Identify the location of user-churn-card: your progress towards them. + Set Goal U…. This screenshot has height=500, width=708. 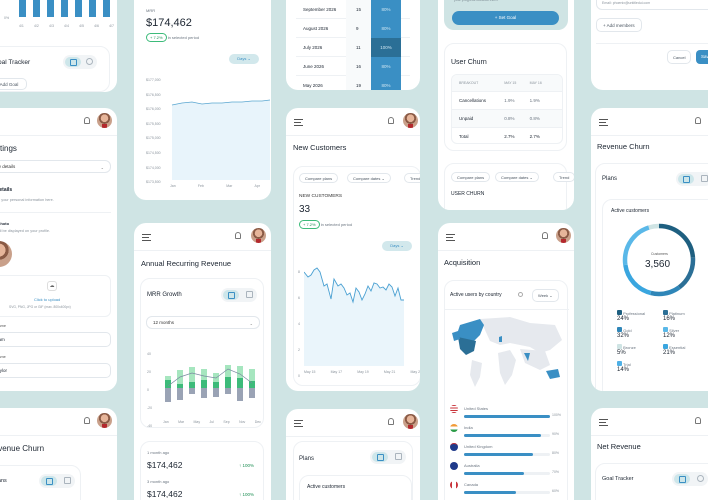
(506, 105).